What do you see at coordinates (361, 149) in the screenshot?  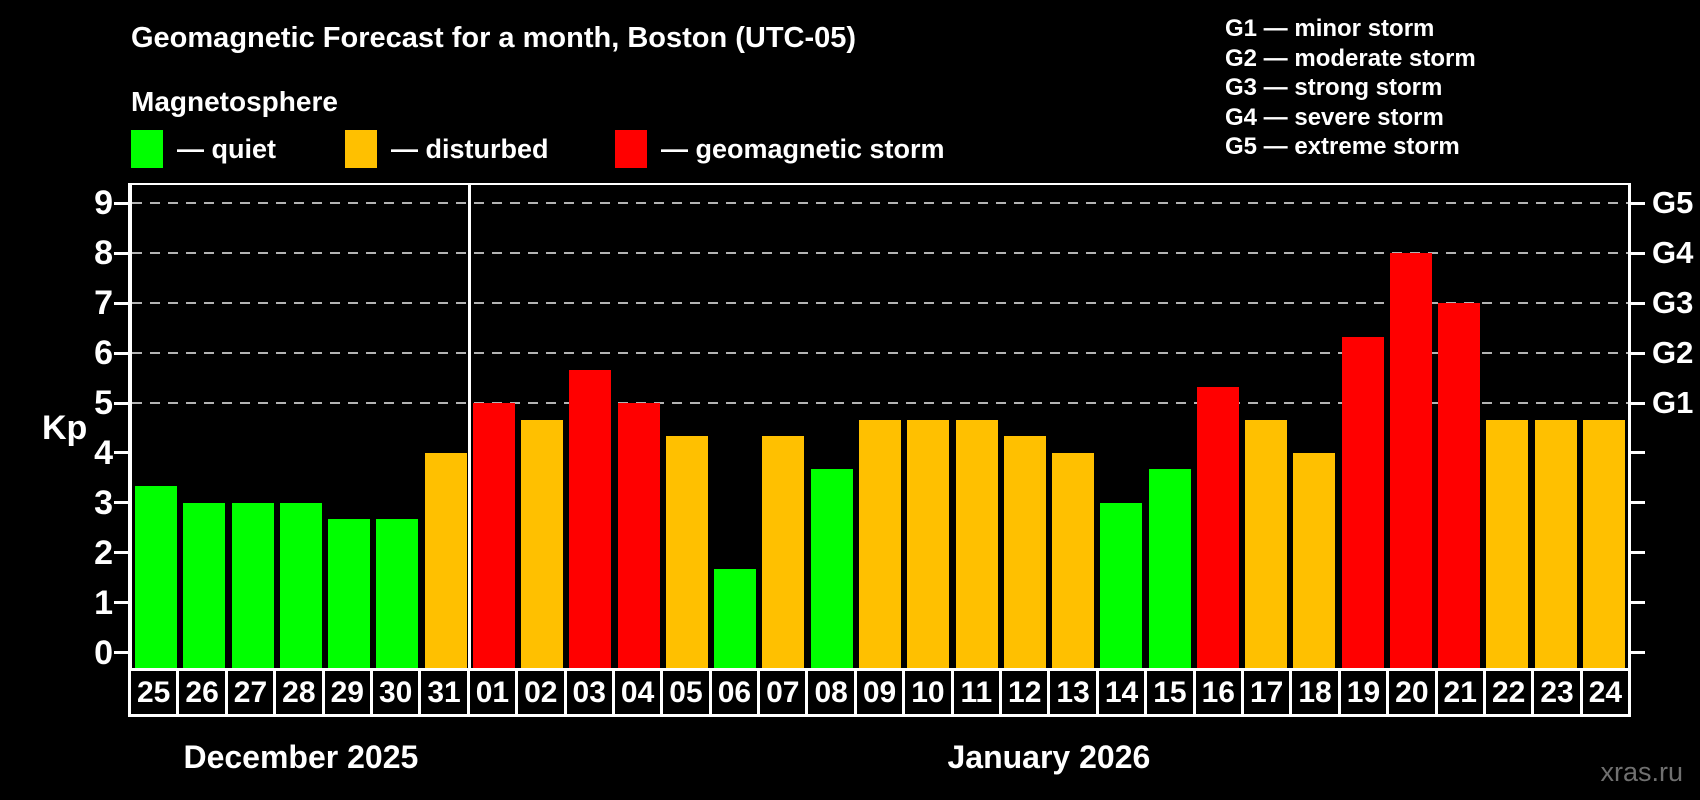 I see `disturbed-swatch-icon` at bounding box center [361, 149].